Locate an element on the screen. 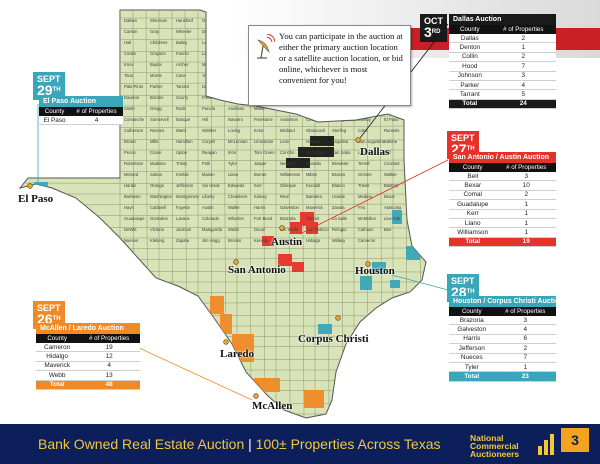 The width and height of the screenshot is (600, 464). county-label: Scurry is located at coordinates (182, 97).